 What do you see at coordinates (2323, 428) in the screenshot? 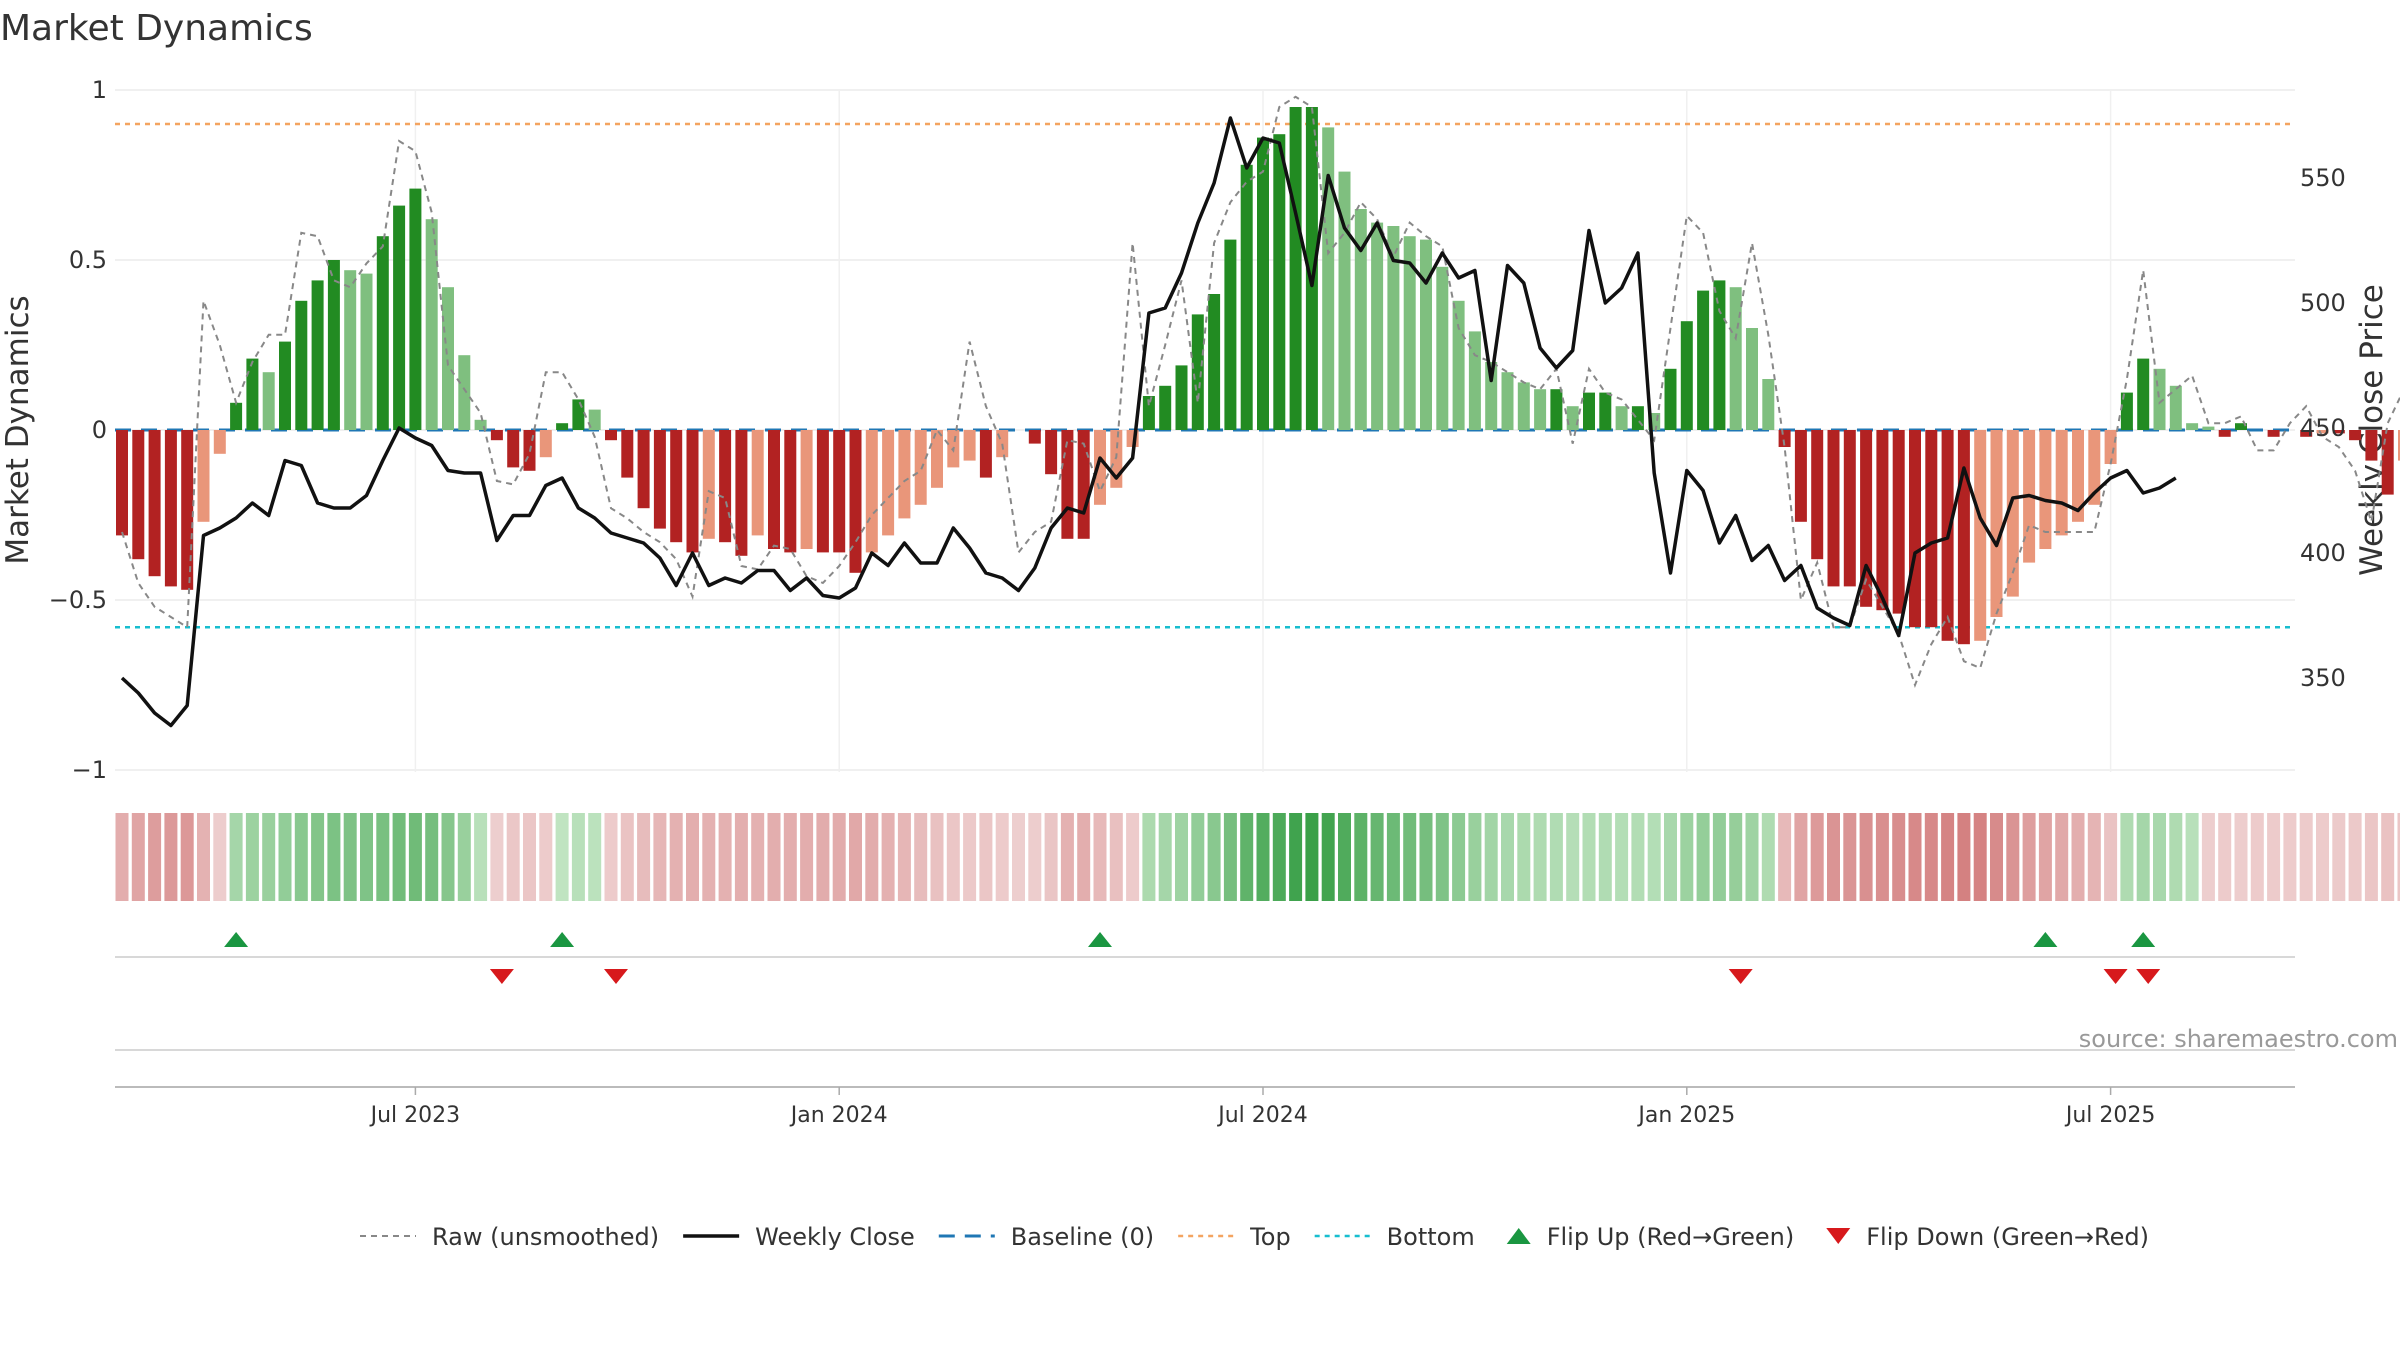
I see `y2-axis-ticks: 550 500 450 400 350` at bounding box center [2323, 428].